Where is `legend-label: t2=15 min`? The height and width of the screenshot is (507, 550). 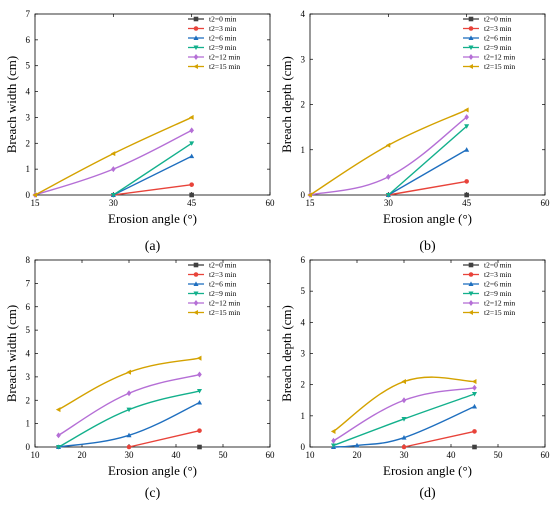 legend-label: t2=15 min is located at coordinates (224, 312).